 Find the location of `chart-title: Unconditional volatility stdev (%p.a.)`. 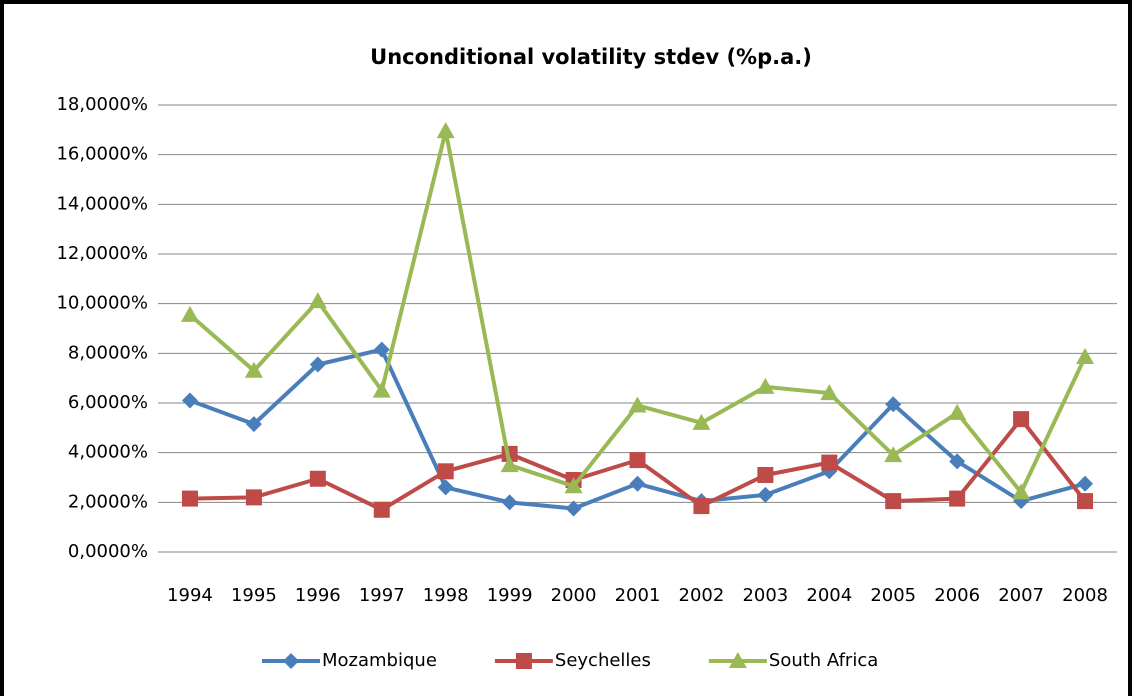

chart-title: Unconditional volatility stdev (%p.a.) is located at coordinates (591, 57).